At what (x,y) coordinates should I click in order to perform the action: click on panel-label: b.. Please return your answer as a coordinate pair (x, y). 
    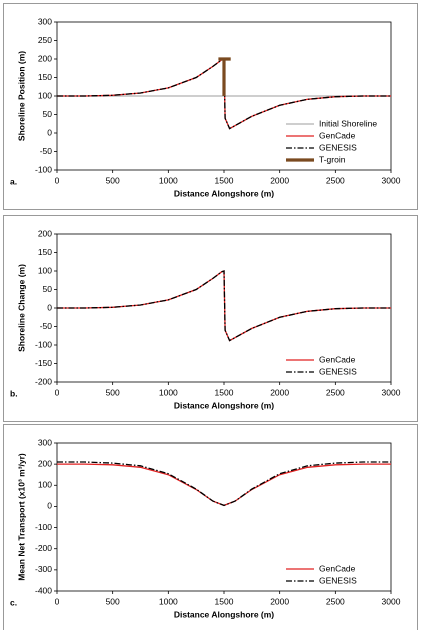
    Looking at the image, I should click on (14, 393).